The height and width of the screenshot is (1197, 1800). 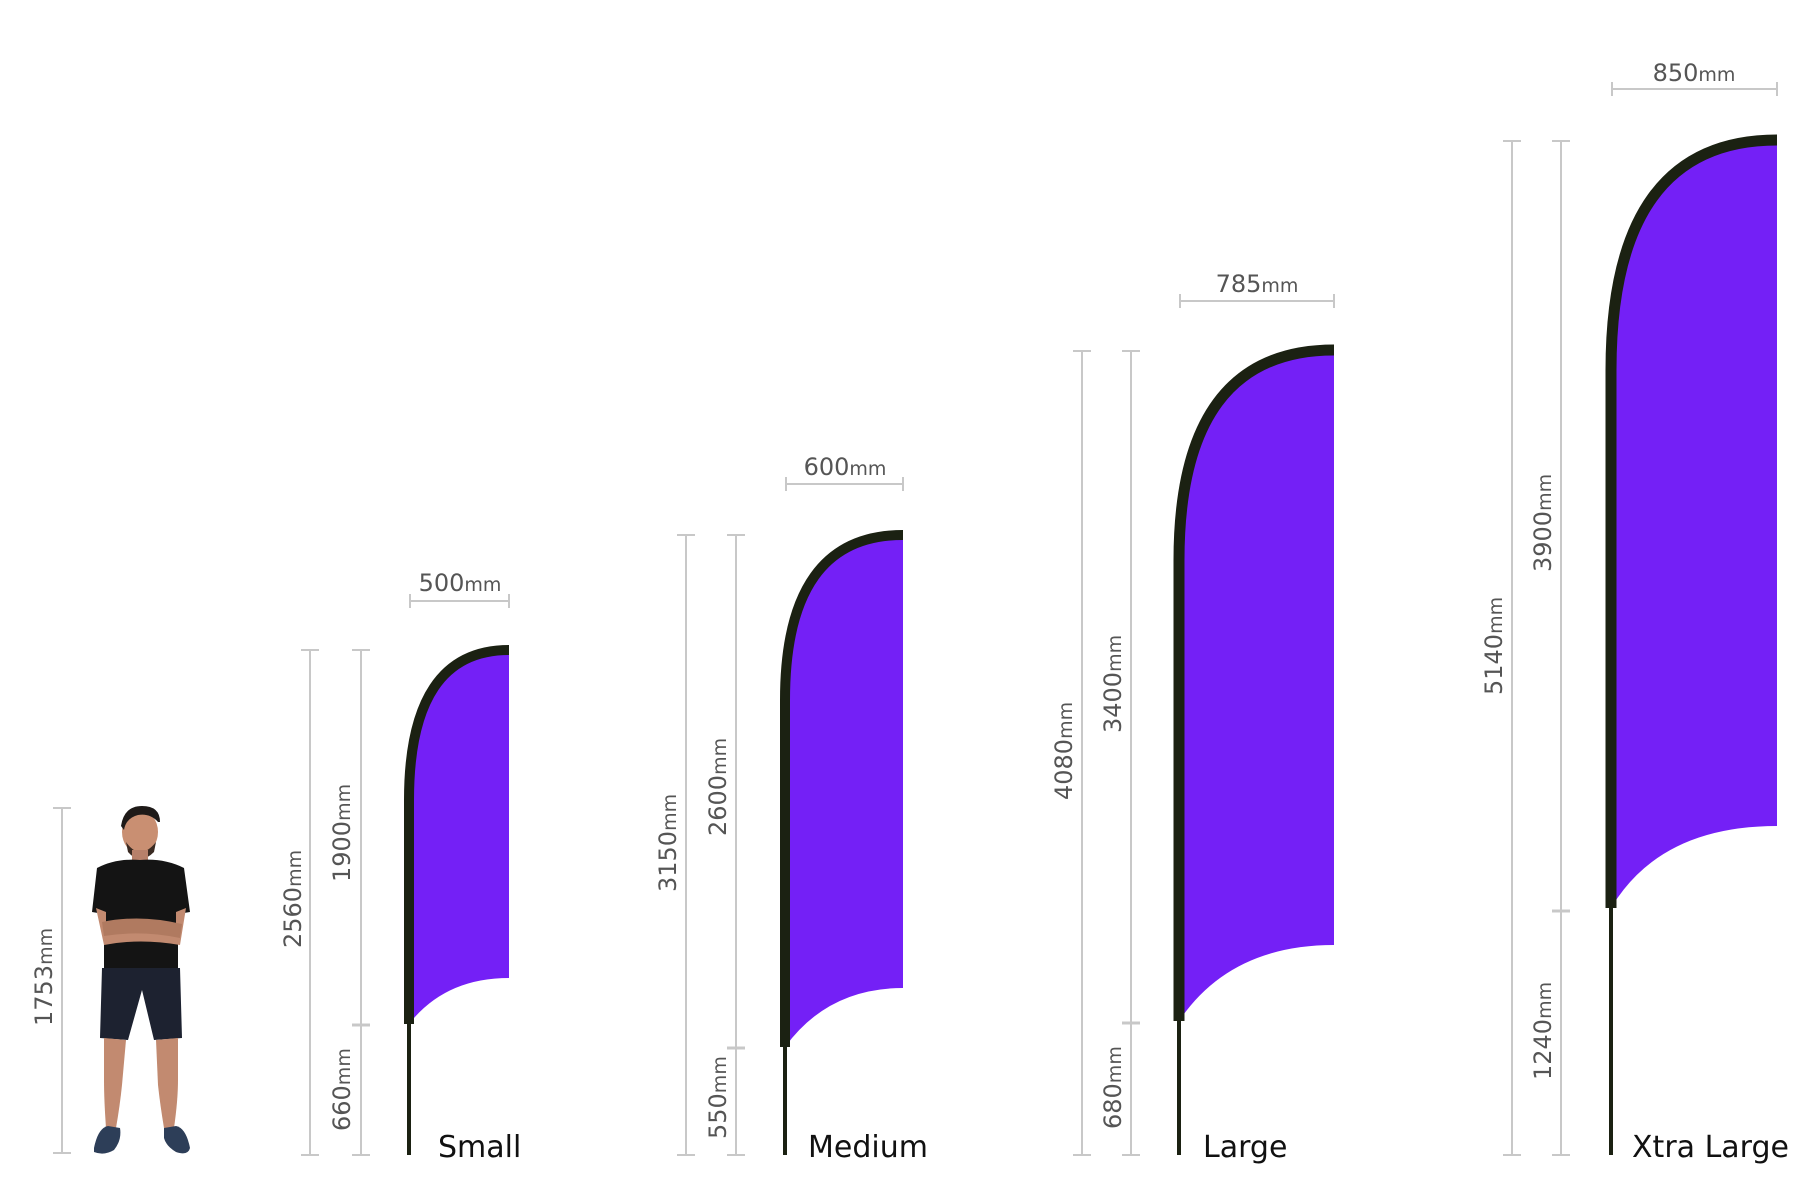 I want to click on size-label-medium: Medium, so click(x=868, y=1147).